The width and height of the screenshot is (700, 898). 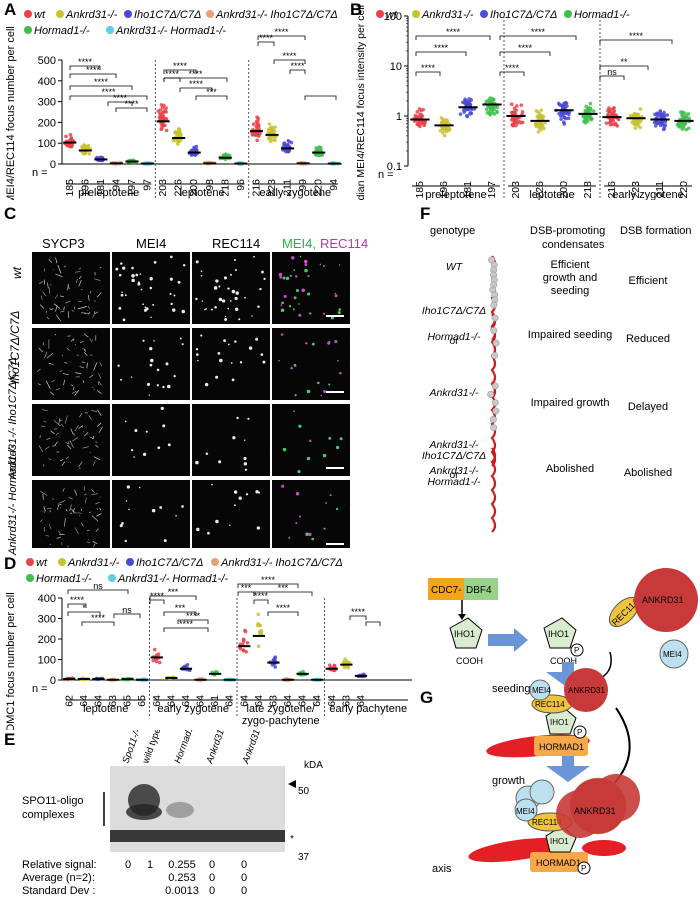 I want to click on panel-label-d: D, so click(x=10, y=563).